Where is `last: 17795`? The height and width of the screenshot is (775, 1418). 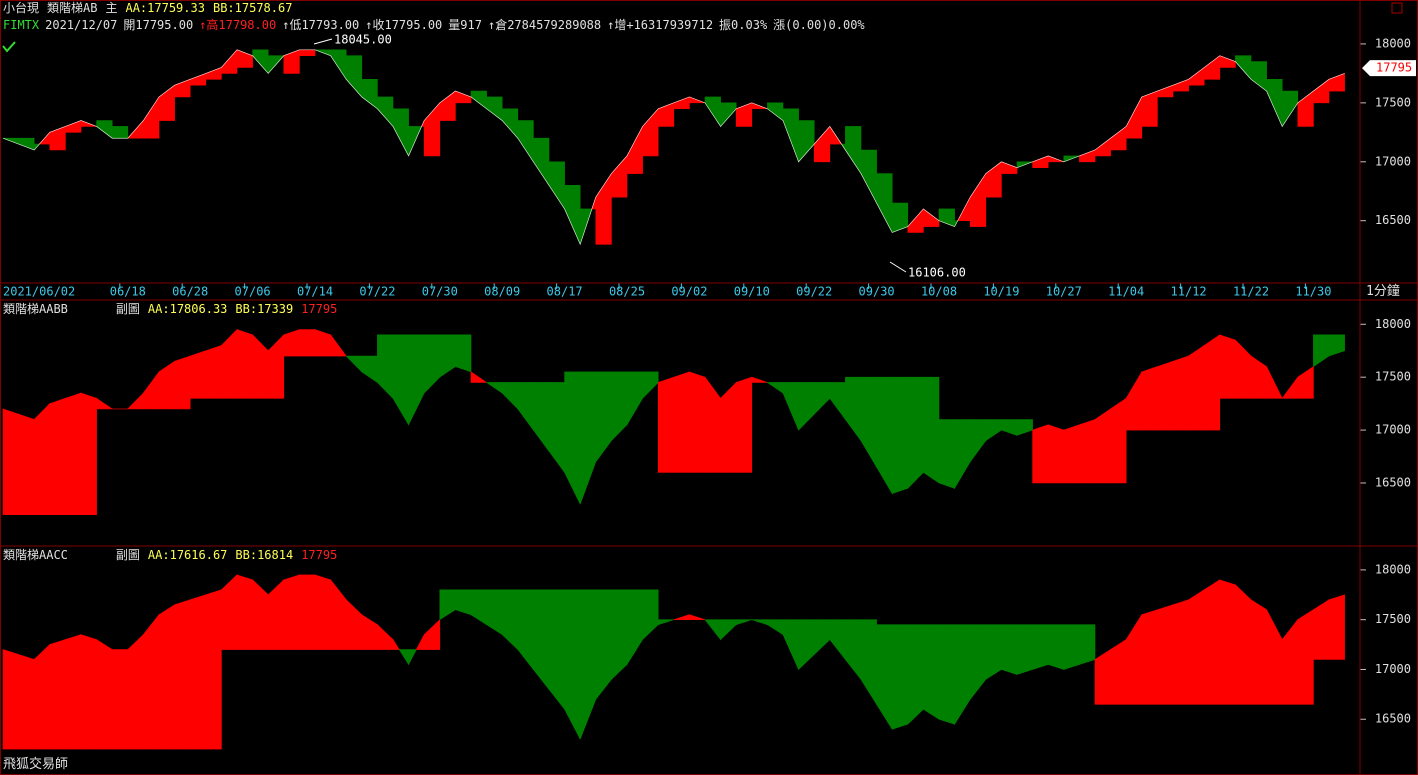 last: 17795 is located at coordinates (319, 555).